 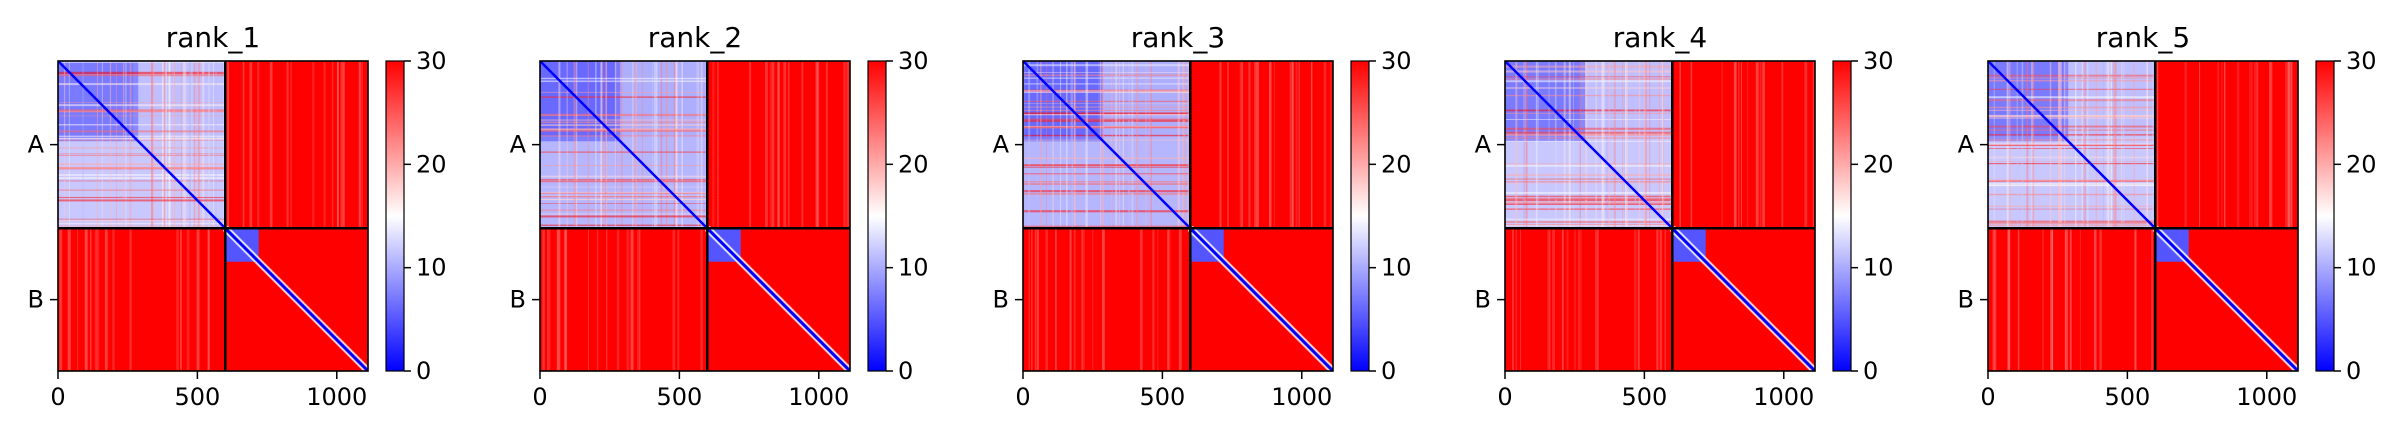 I want to click on panel-title: rank_4, so click(x=1660, y=37).